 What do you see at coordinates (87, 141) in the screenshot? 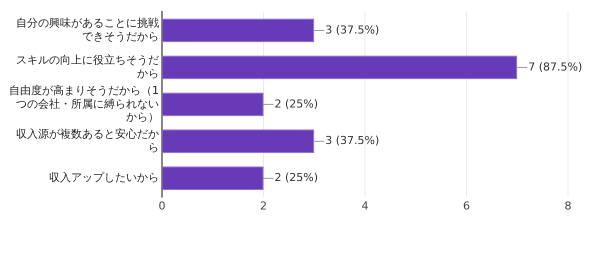
I see `y-tick-label: 収入源が複数あると安心だから` at bounding box center [87, 141].